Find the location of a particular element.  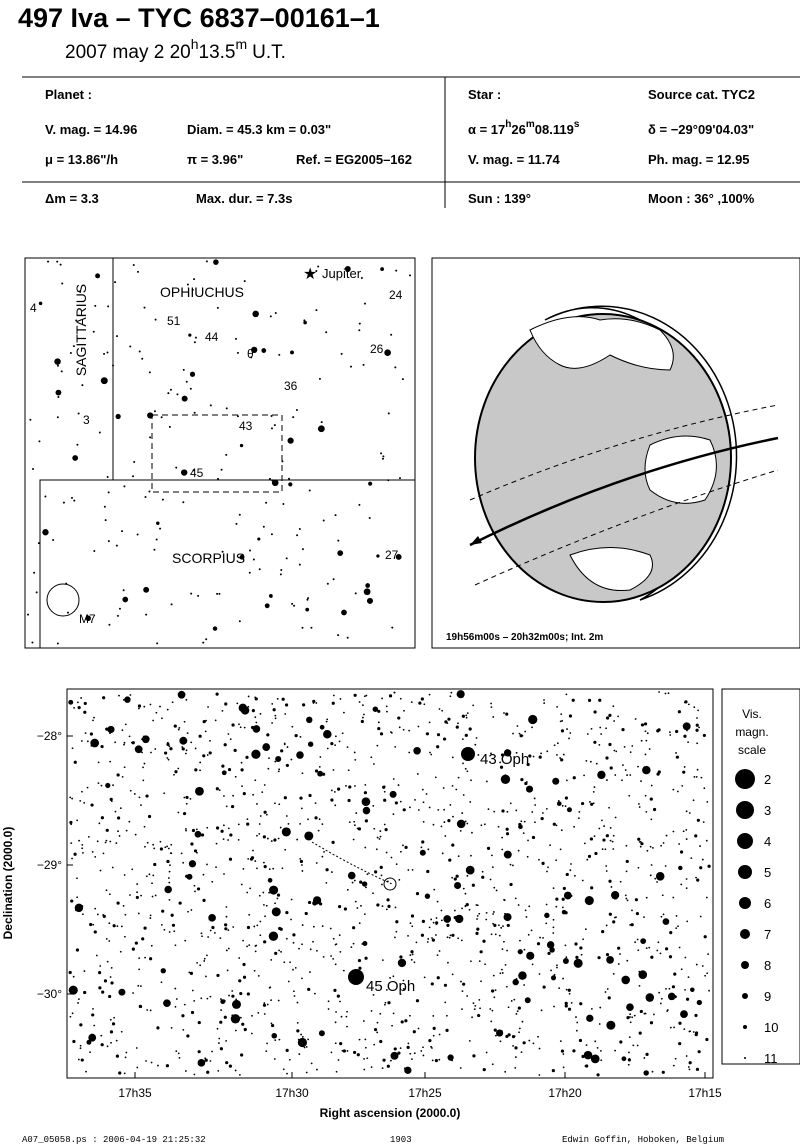

x-tick-label: 17h25 is located at coordinates (425, 1093).